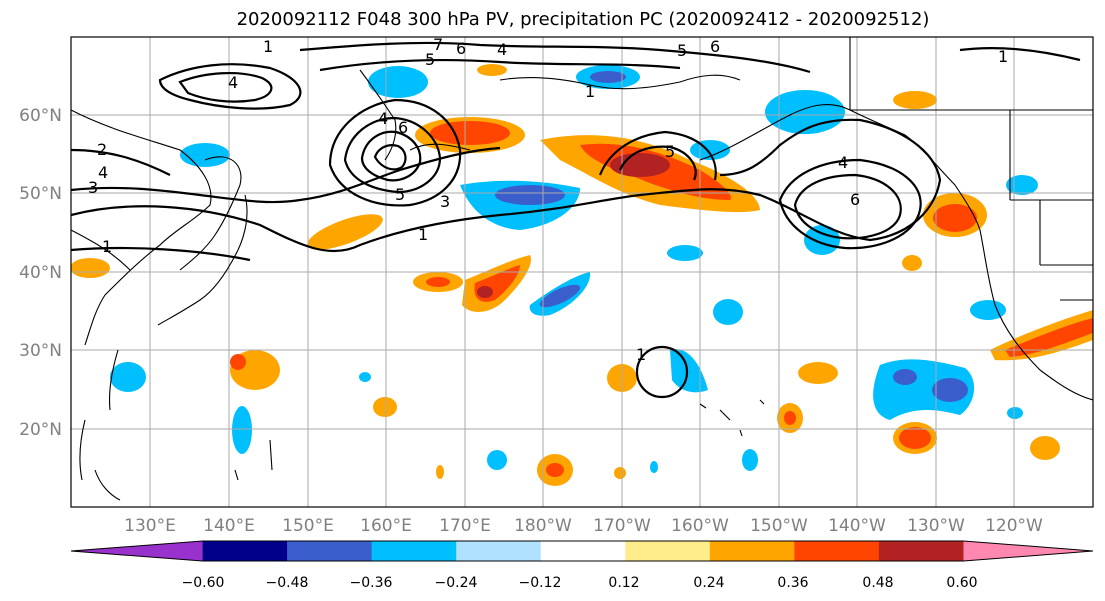 The image size is (1105, 601). What do you see at coordinates (662, 372) in the screenshot?
I see `pv-contour-circle` at bounding box center [662, 372].